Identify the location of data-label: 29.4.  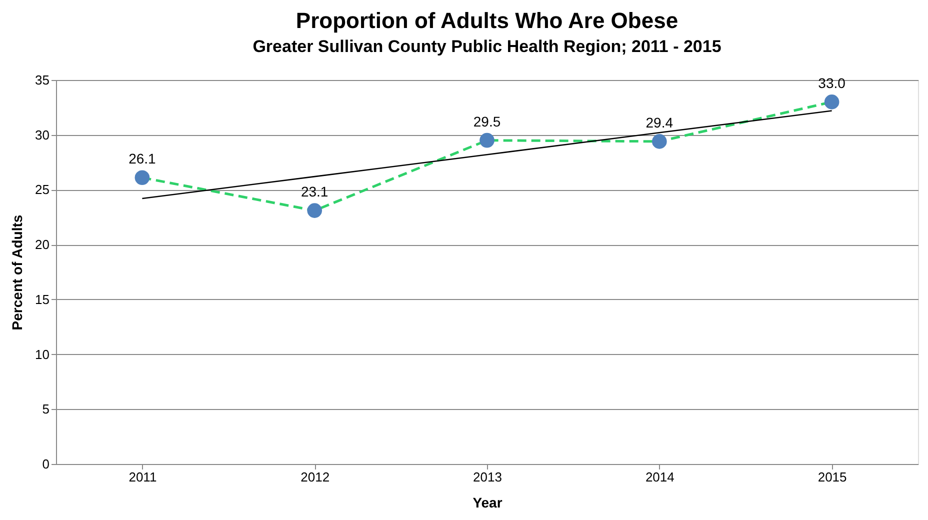
(660, 122).